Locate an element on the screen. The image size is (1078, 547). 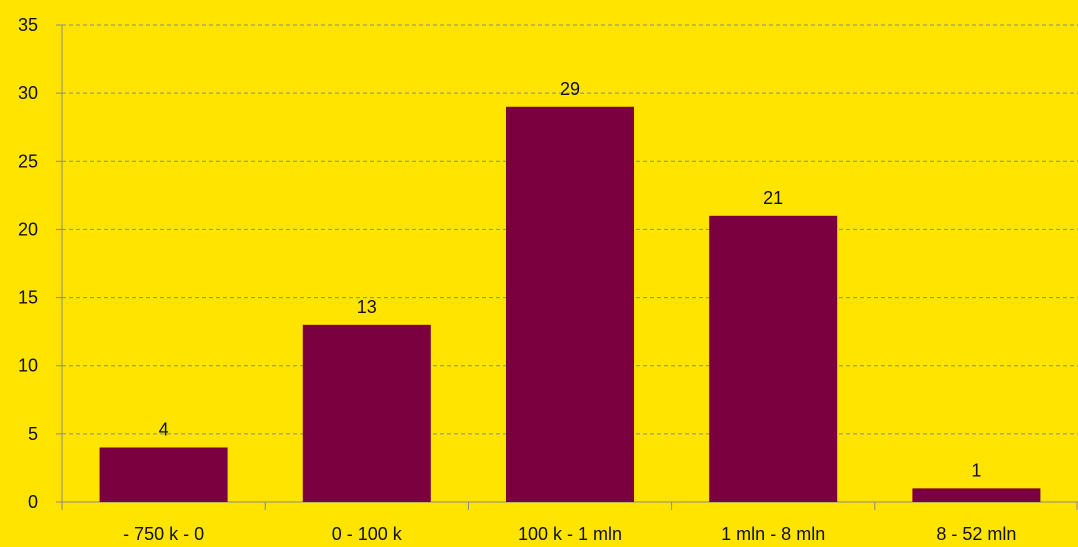
data-label: 13 is located at coordinates (367, 307).